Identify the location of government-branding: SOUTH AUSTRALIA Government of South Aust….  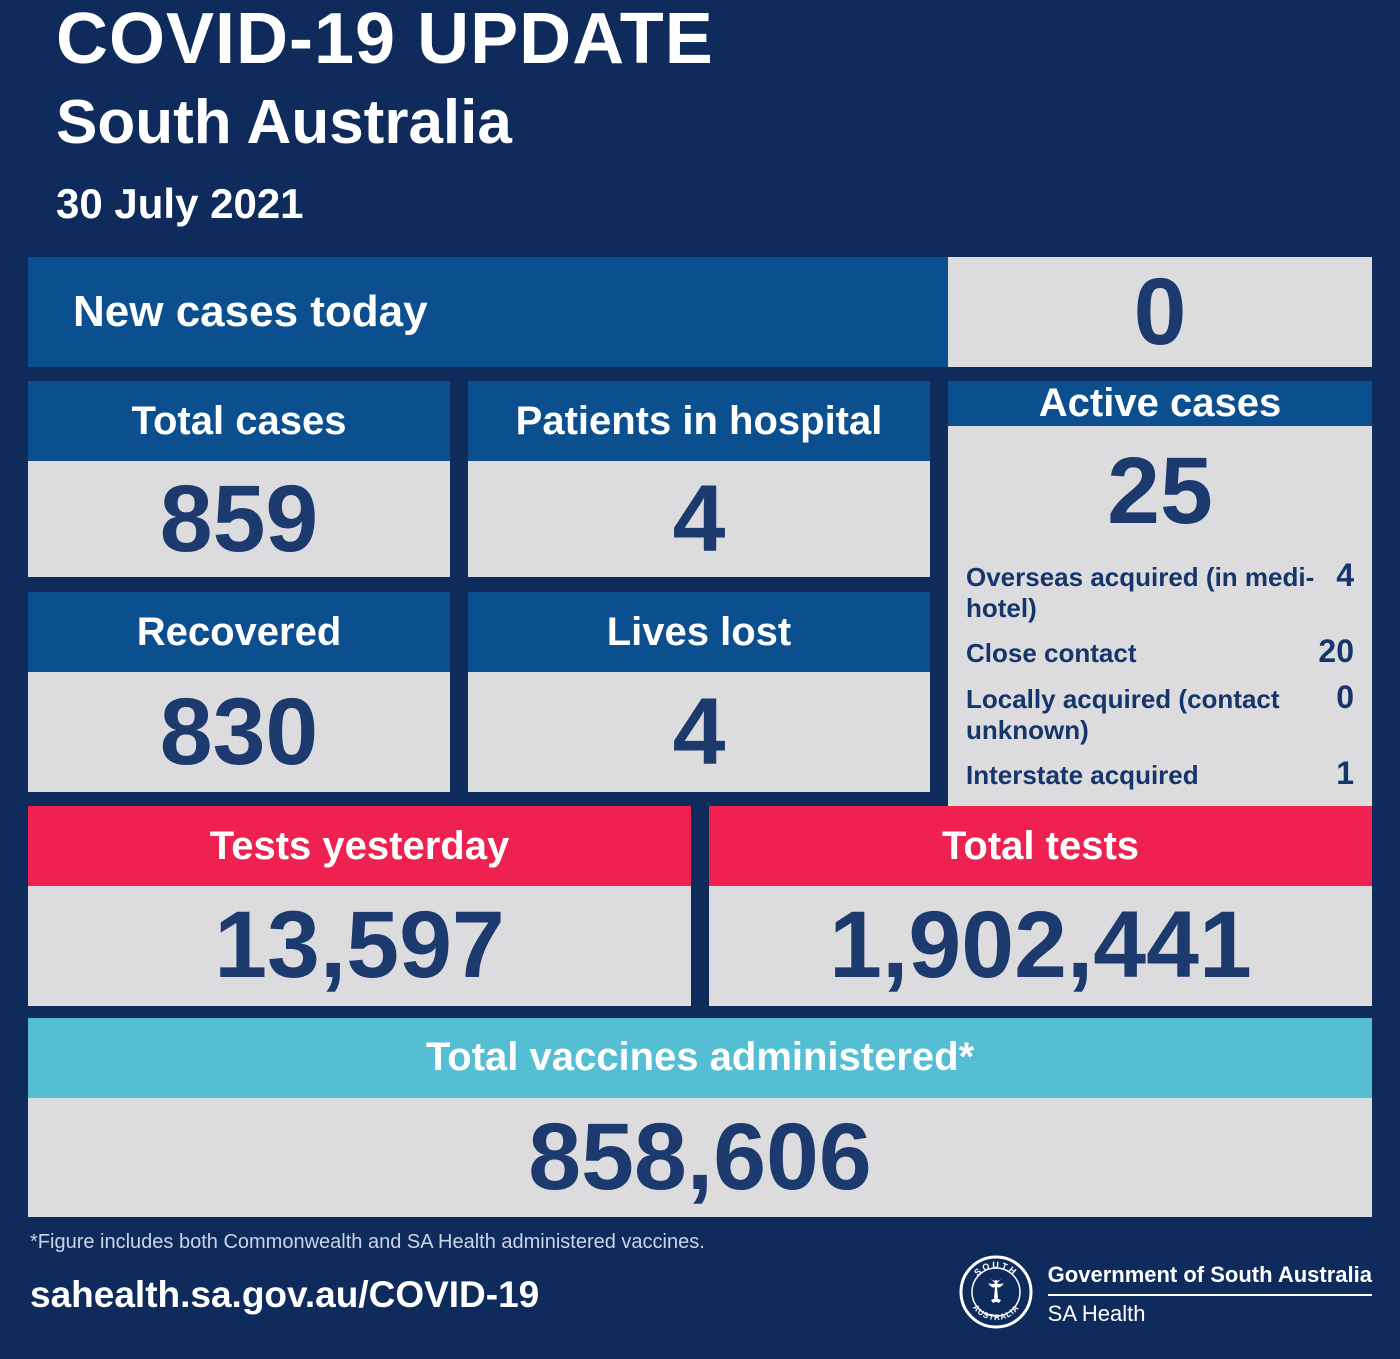
(1165, 1294).